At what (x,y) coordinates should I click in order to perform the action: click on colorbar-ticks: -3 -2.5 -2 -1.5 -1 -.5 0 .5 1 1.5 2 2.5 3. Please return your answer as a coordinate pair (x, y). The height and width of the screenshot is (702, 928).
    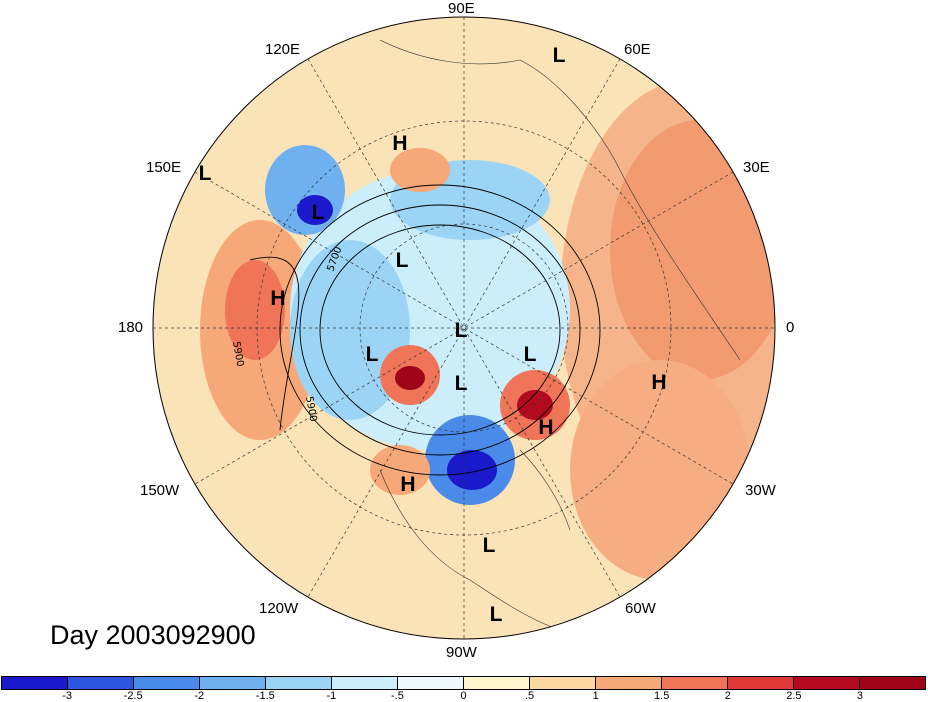
    Looking at the image, I should click on (464, 696).